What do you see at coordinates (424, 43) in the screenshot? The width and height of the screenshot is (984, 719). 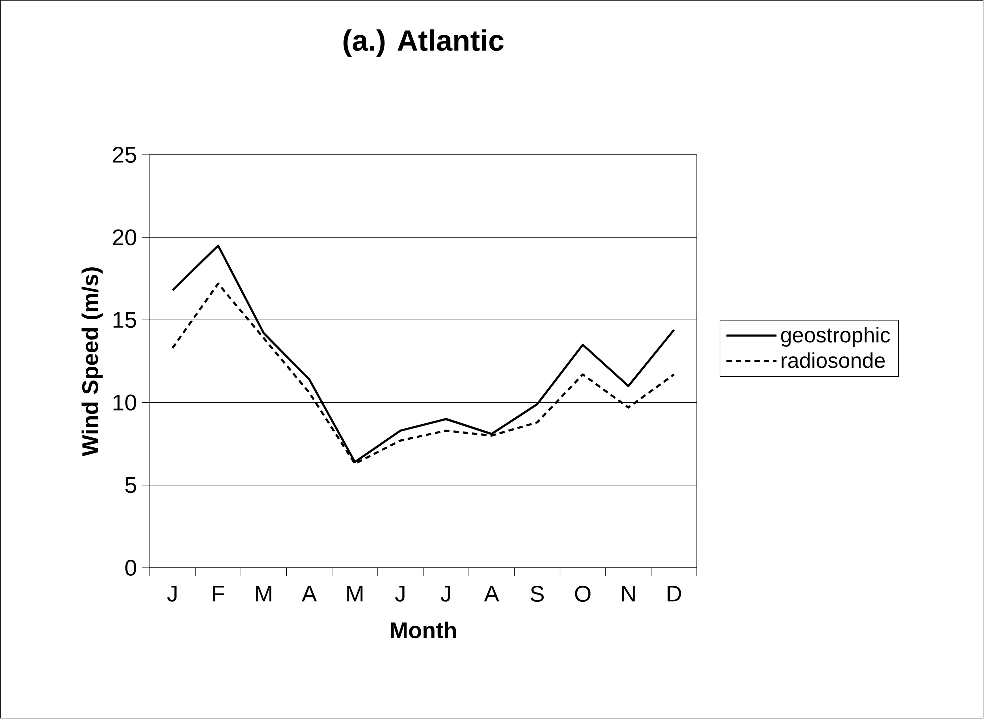 I see `chart-title: (a.) Atlantic` at bounding box center [424, 43].